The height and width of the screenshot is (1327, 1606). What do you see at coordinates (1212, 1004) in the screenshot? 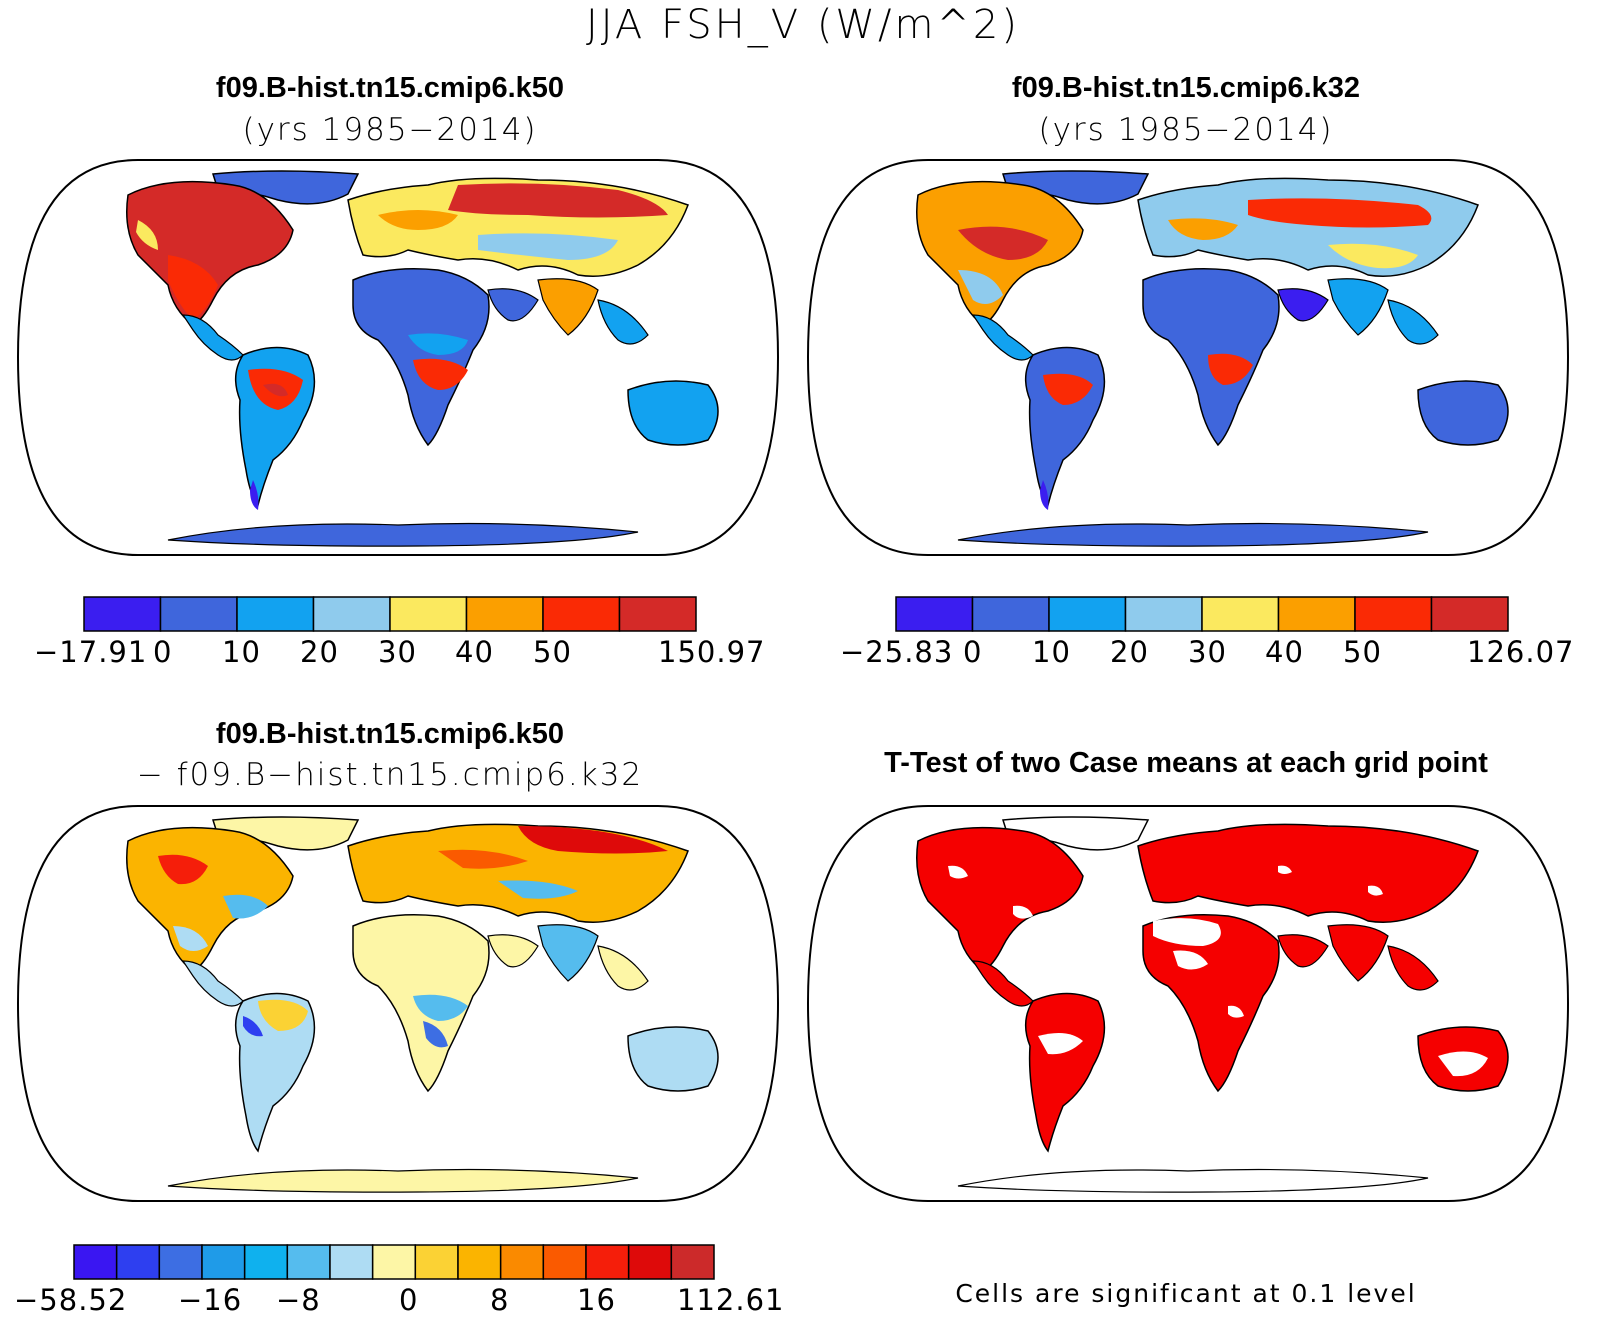
I see `map-bottom-right-land` at bounding box center [1212, 1004].